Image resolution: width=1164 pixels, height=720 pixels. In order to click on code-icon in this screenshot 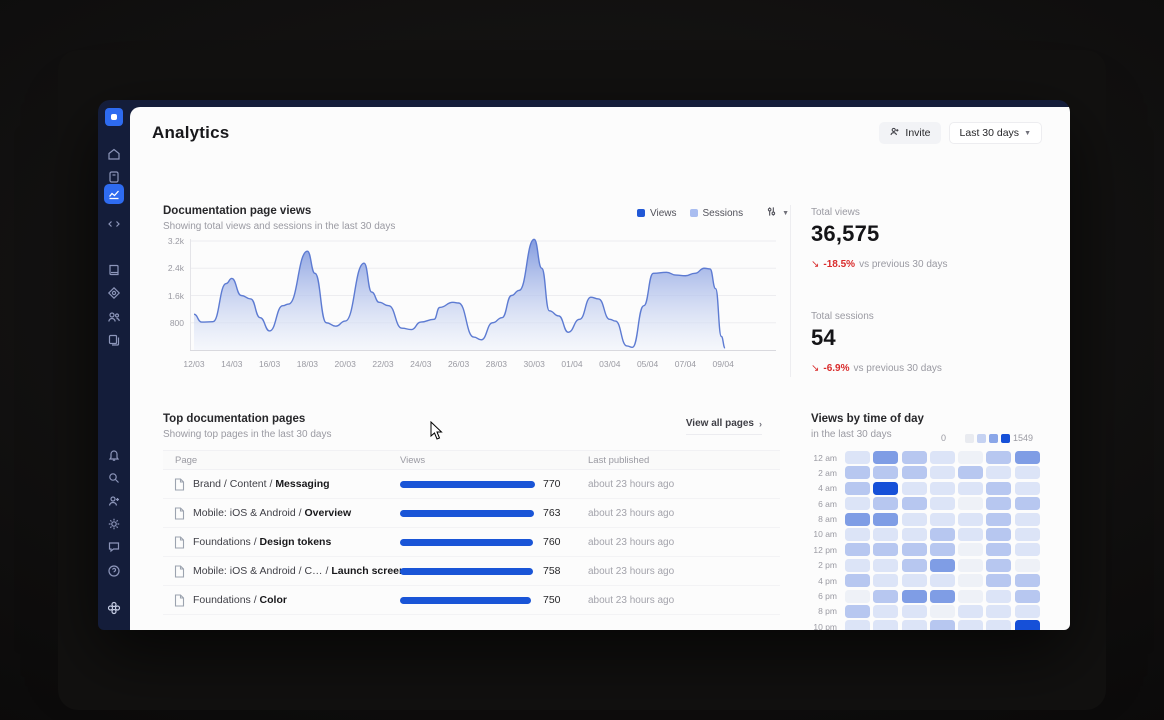, I will do `click(114, 224)`.